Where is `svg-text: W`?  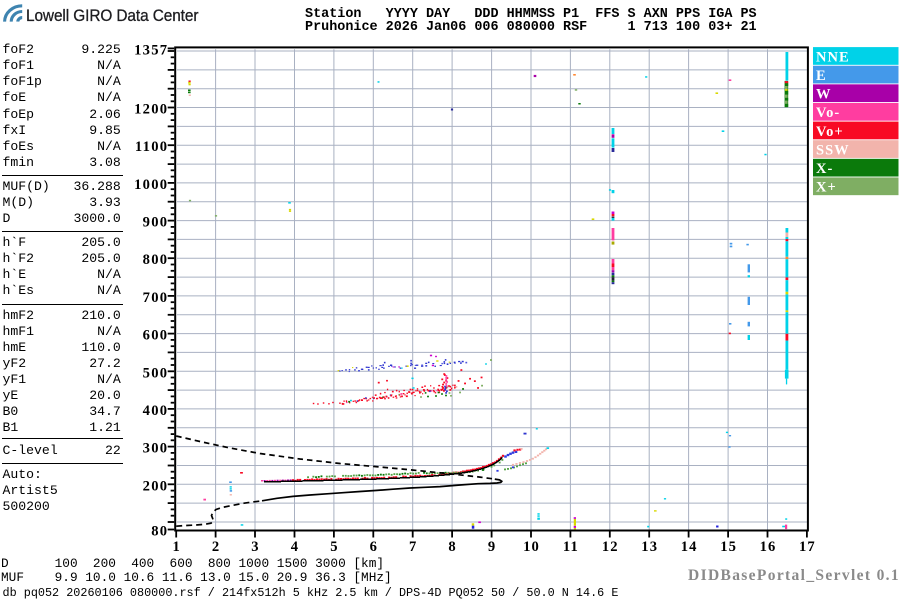
svg-text: W is located at coordinates (824, 95).